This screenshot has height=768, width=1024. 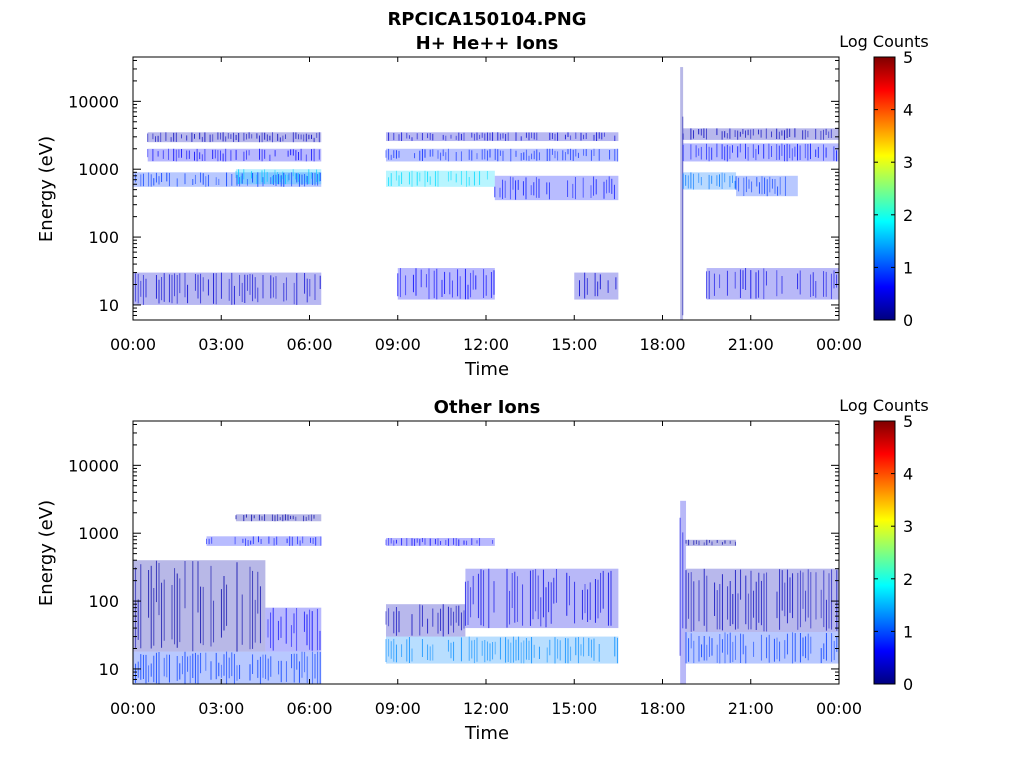 What do you see at coordinates (487, 407) in the screenshot?
I see `panel-title: Other Ions` at bounding box center [487, 407].